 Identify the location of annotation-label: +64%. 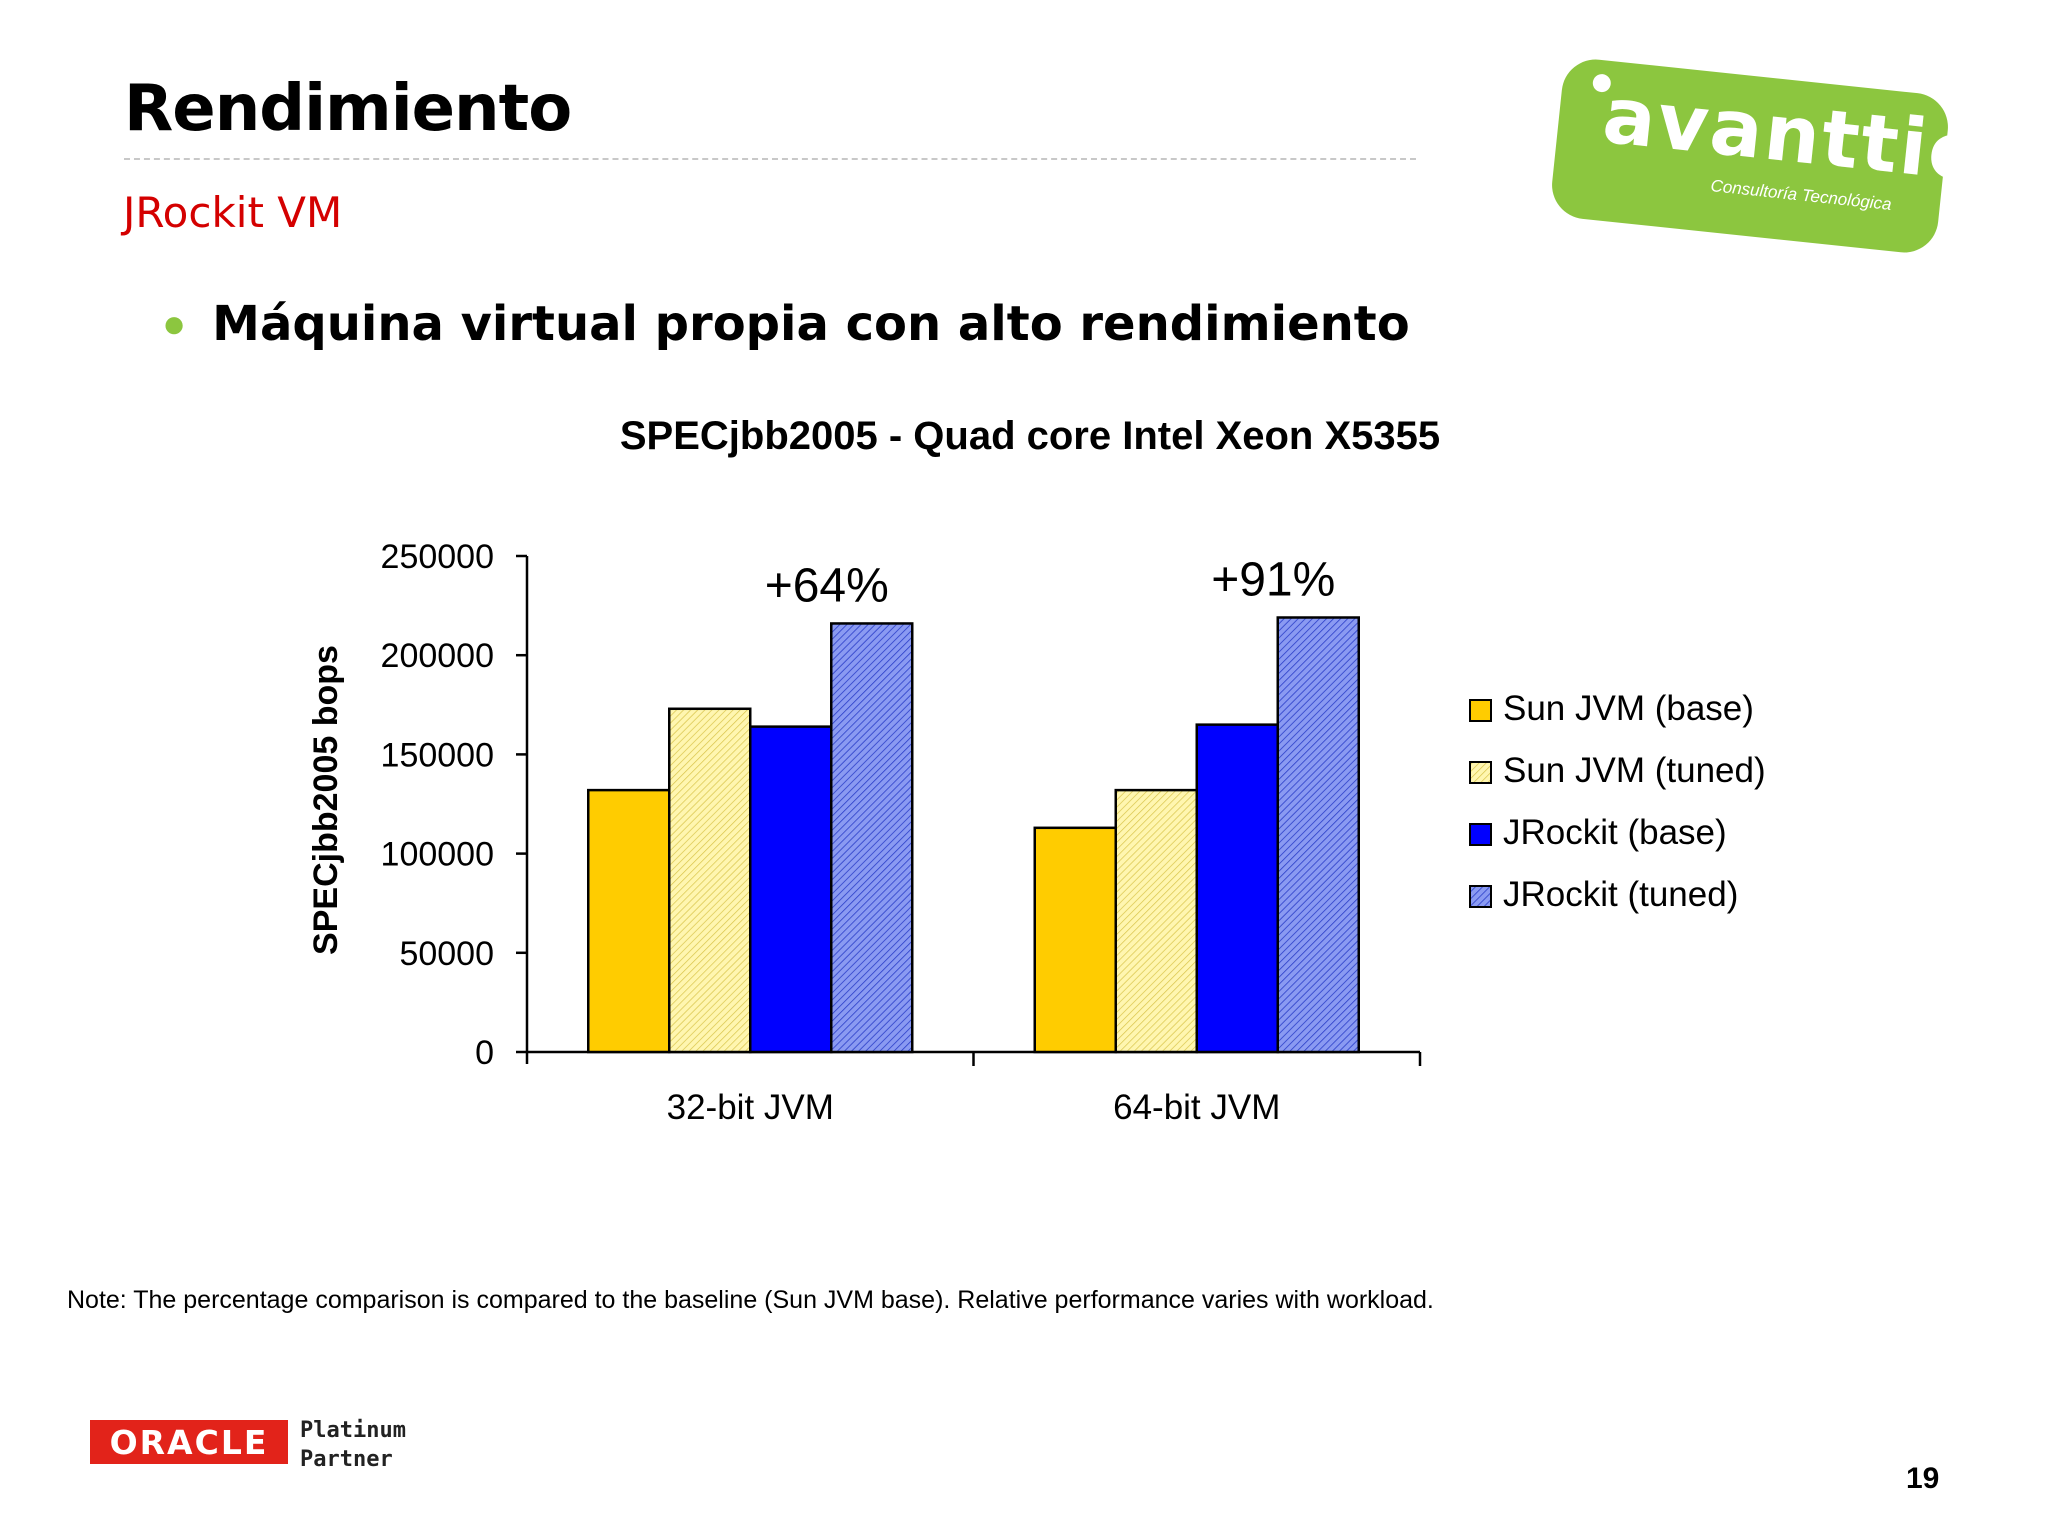
(827, 585).